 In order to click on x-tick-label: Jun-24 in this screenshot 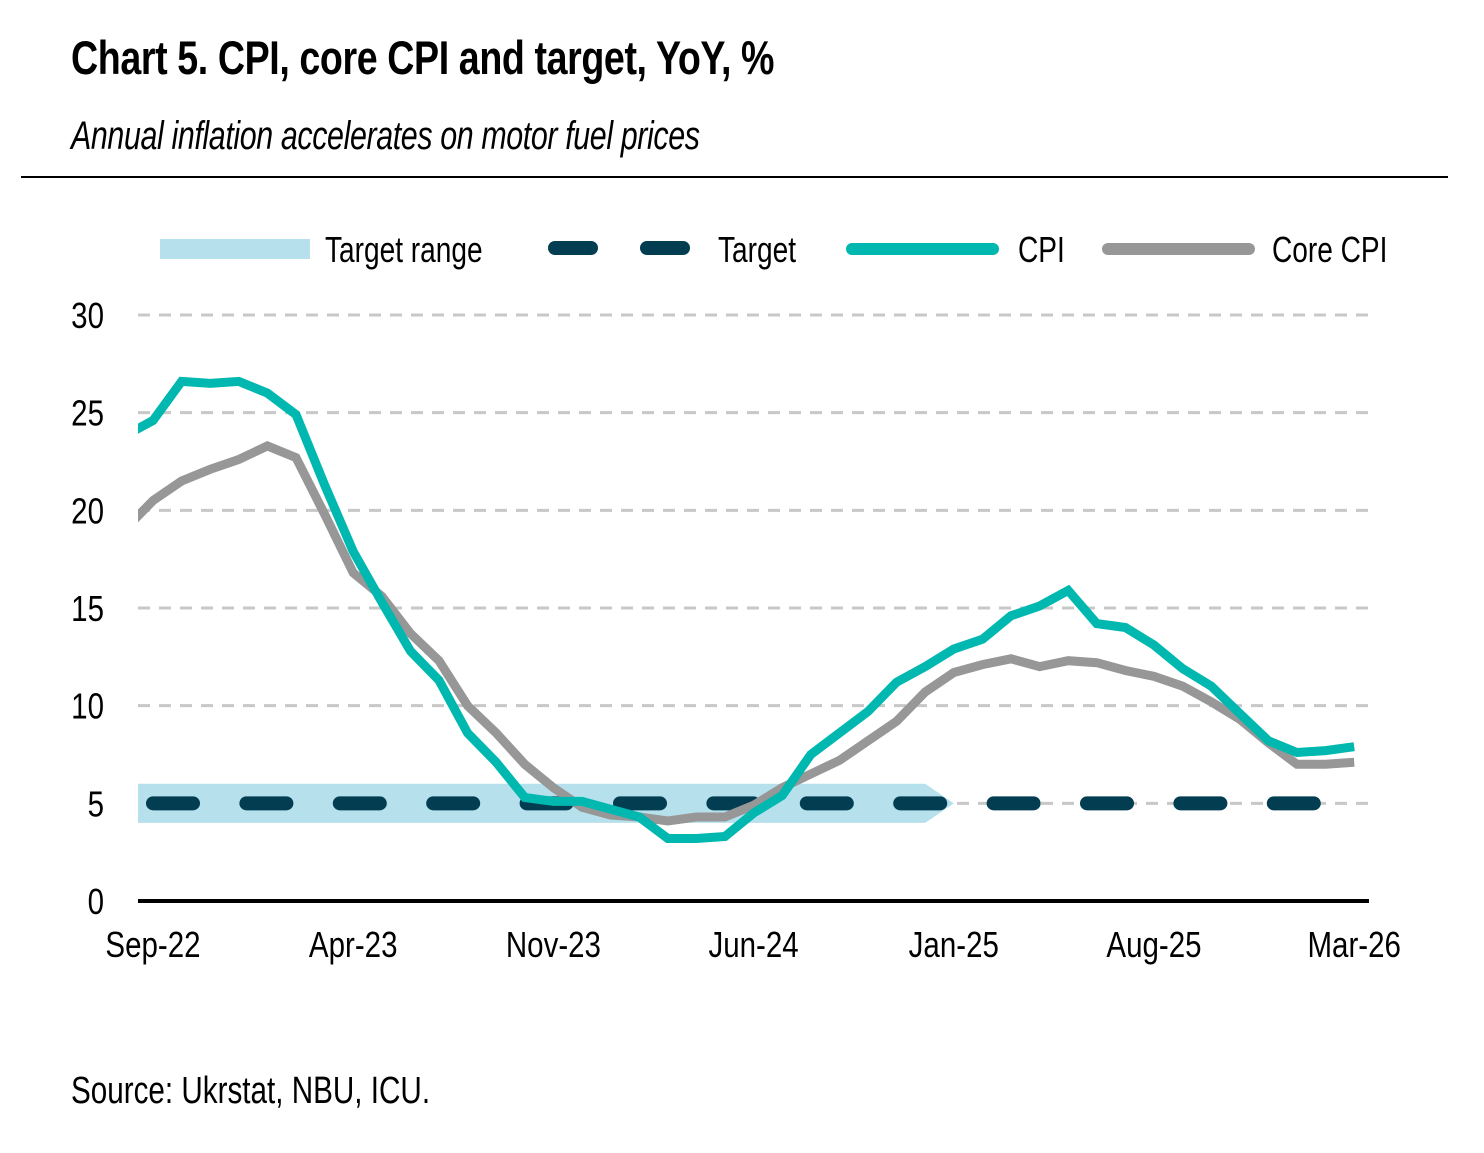, I will do `click(753, 944)`.